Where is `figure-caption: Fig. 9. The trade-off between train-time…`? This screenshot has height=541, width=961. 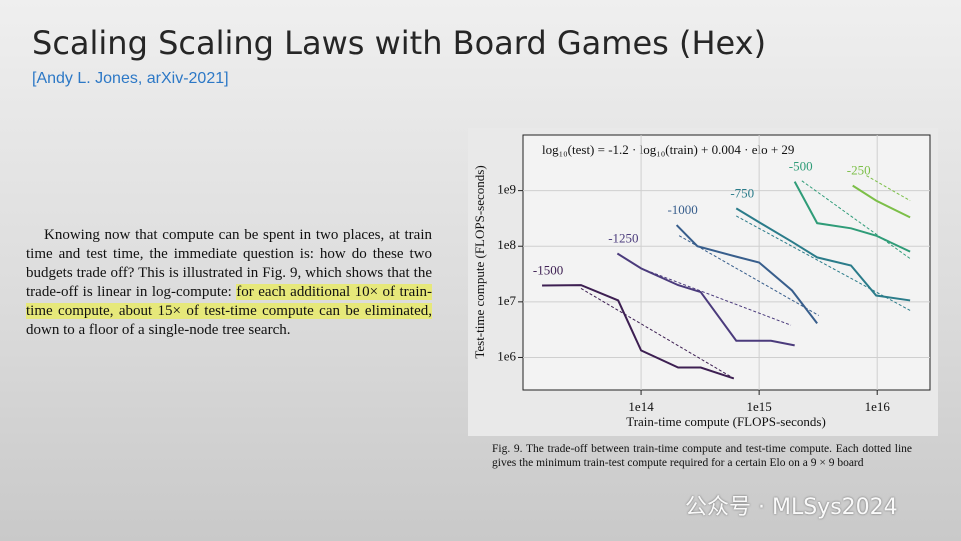
figure-caption: Fig. 9. The trade-off between train-time… is located at coordinates (702, 456).